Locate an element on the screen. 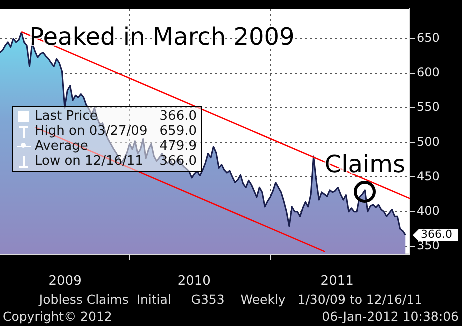 This screenshot has width=462, height=326. y-tick-label: 600 is located at coordinates (428, 73).